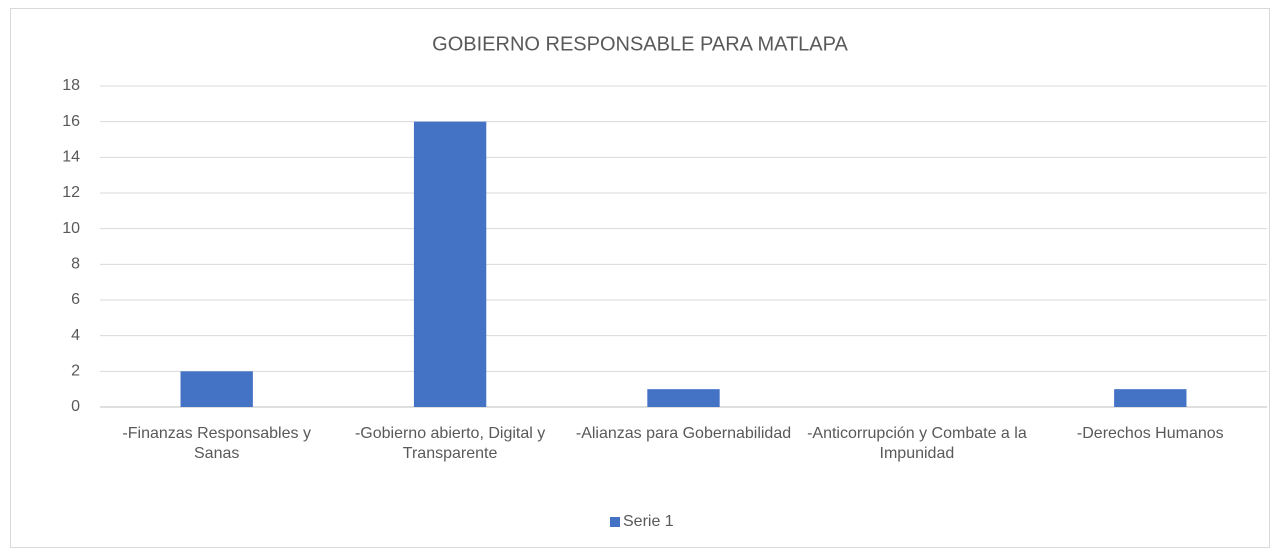 The height and width of the screenshot is (556, 1279). I want to click on y-tick-label: 4, so click(75, 335).